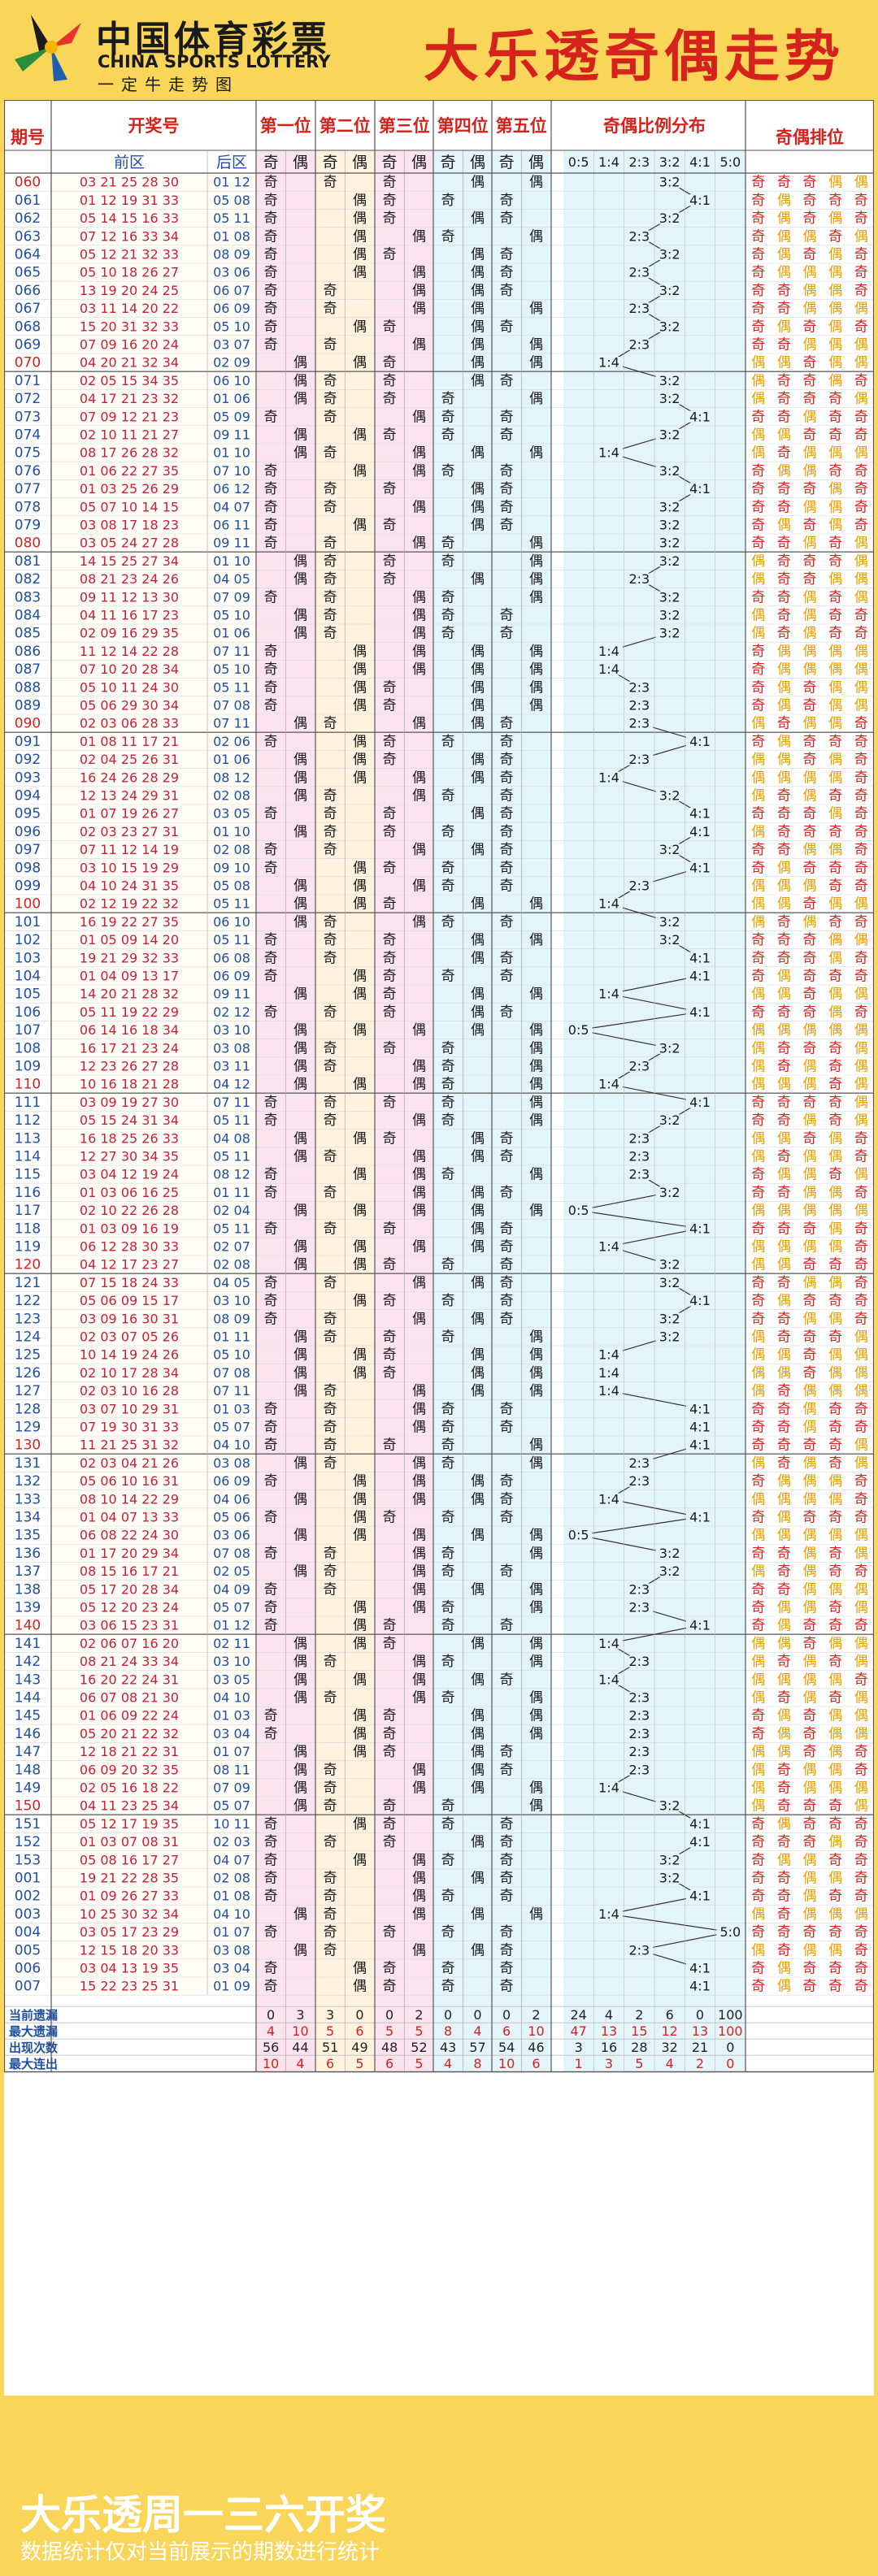 Image resolution: width=878 pixels, height=2576 pixels. What do you see at coordinates (477, 2047) in the screenshot?
I see `stats-value: 57` at bounding box center [477, 2047].